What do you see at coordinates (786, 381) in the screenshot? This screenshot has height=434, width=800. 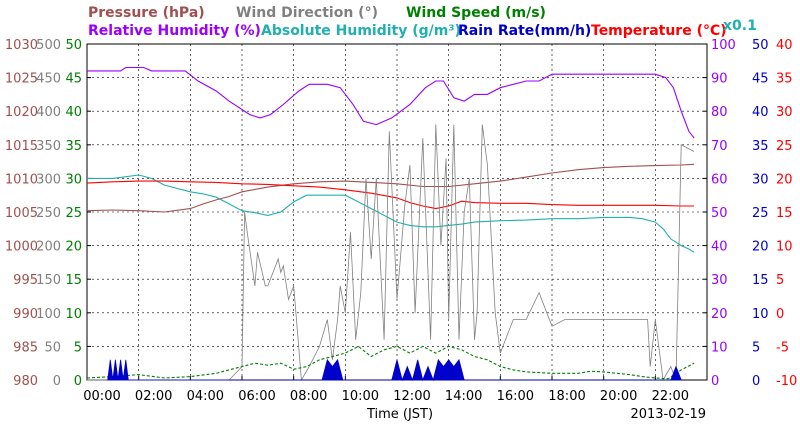 I see `y-tick-label: -10` at bounding box center [786, 381].